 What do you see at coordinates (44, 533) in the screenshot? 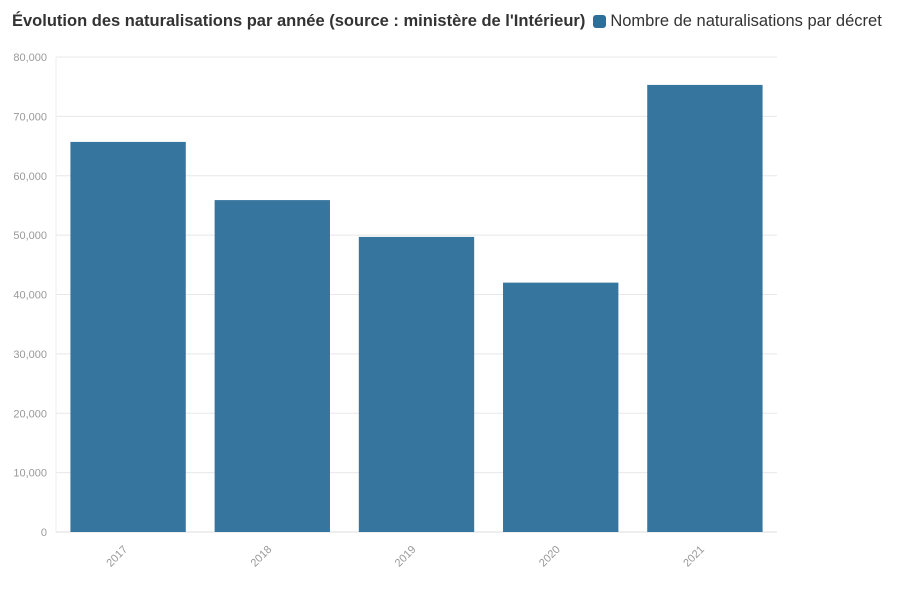
I see `y-tick-label: 0` at bounding box center [44, 533].